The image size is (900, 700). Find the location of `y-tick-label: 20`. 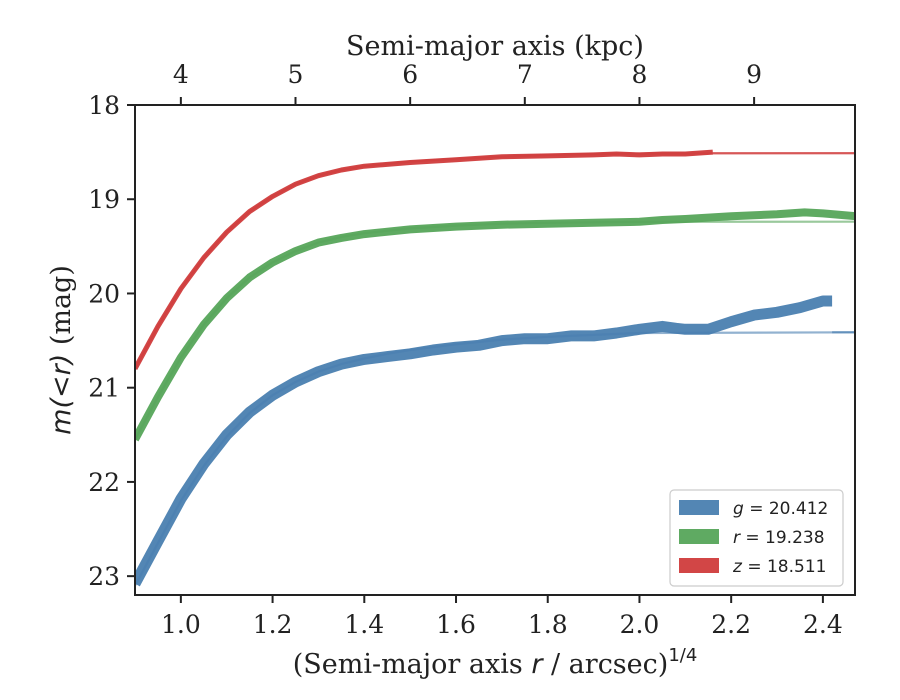

y-tick-label: 20 is located at coordinates (104, 293).